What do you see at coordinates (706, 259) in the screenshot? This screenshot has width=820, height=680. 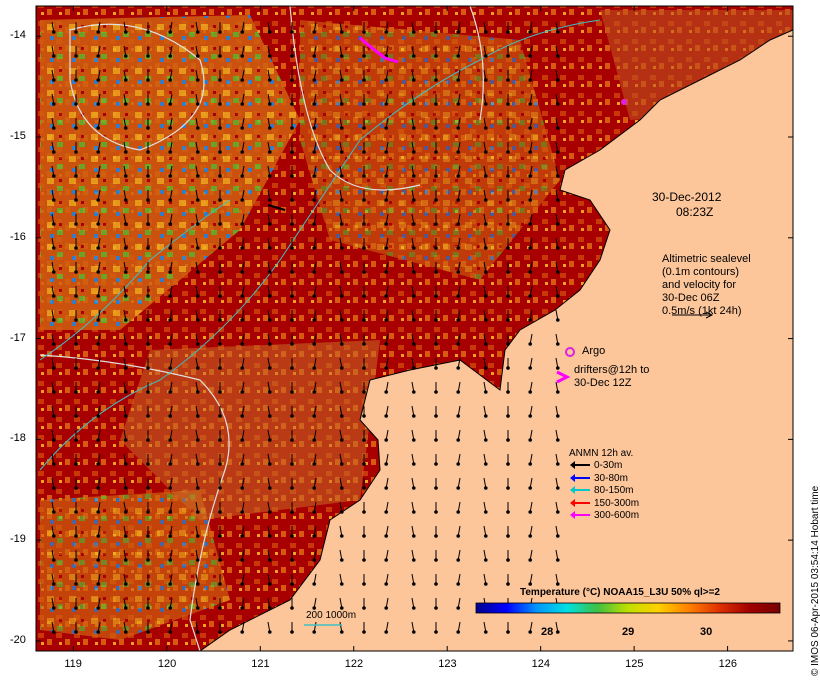 I see `sealevel-line: Altimetric sealevel` at bounding box center [706, 259].